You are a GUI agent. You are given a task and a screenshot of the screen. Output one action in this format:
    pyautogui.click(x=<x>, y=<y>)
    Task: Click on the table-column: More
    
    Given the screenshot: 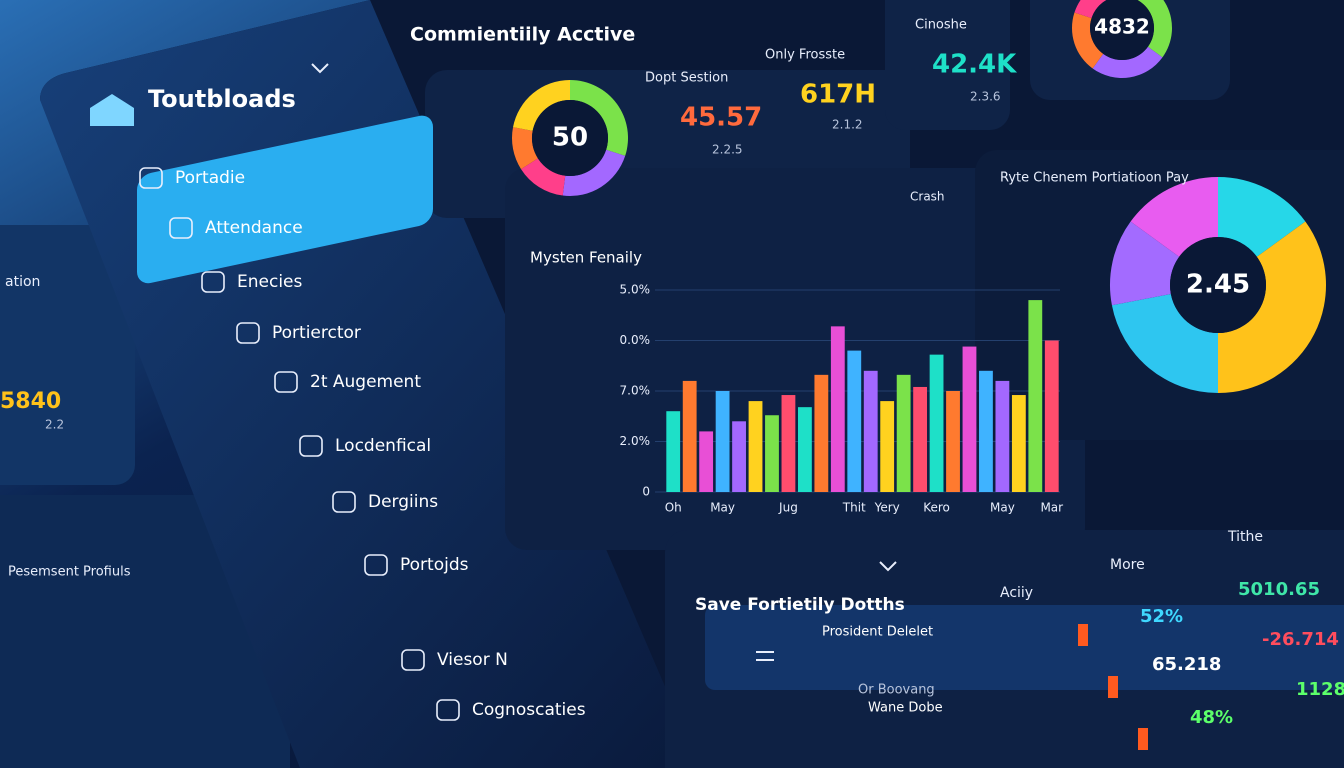 What is the action you would take?
    pyautogui.click(x=1127, y=565)
    